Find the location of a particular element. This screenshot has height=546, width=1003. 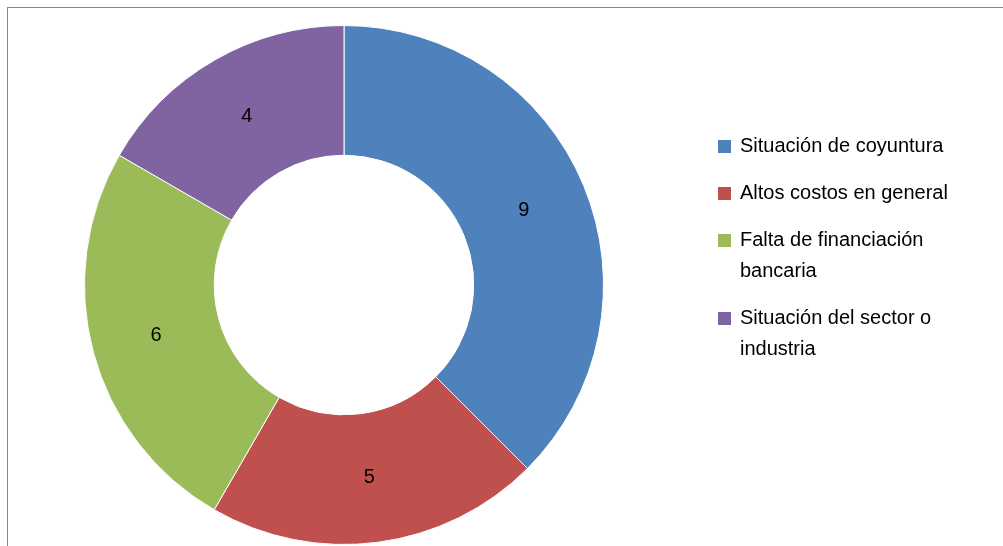

legend-label: Falta de financiación bancaria is located at coordinates (832, 255).